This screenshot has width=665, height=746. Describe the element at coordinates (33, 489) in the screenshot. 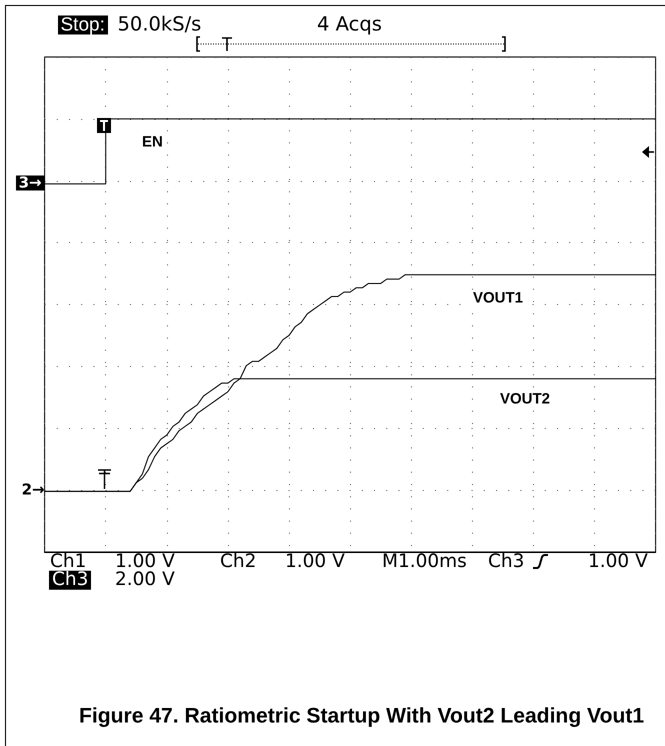

I see `text: 2→` at that location.